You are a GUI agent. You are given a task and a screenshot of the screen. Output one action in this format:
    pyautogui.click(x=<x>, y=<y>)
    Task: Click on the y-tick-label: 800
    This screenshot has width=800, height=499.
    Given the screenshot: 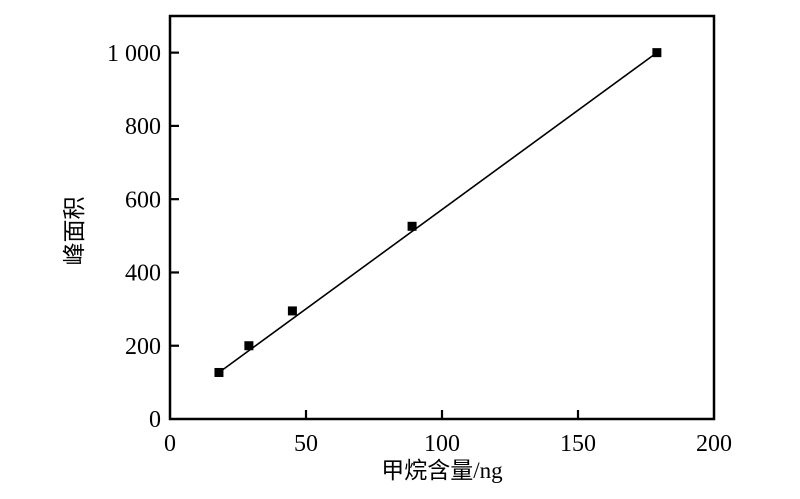 What is the action you would take?
    pyautogui.click(x=143, y=127)
    